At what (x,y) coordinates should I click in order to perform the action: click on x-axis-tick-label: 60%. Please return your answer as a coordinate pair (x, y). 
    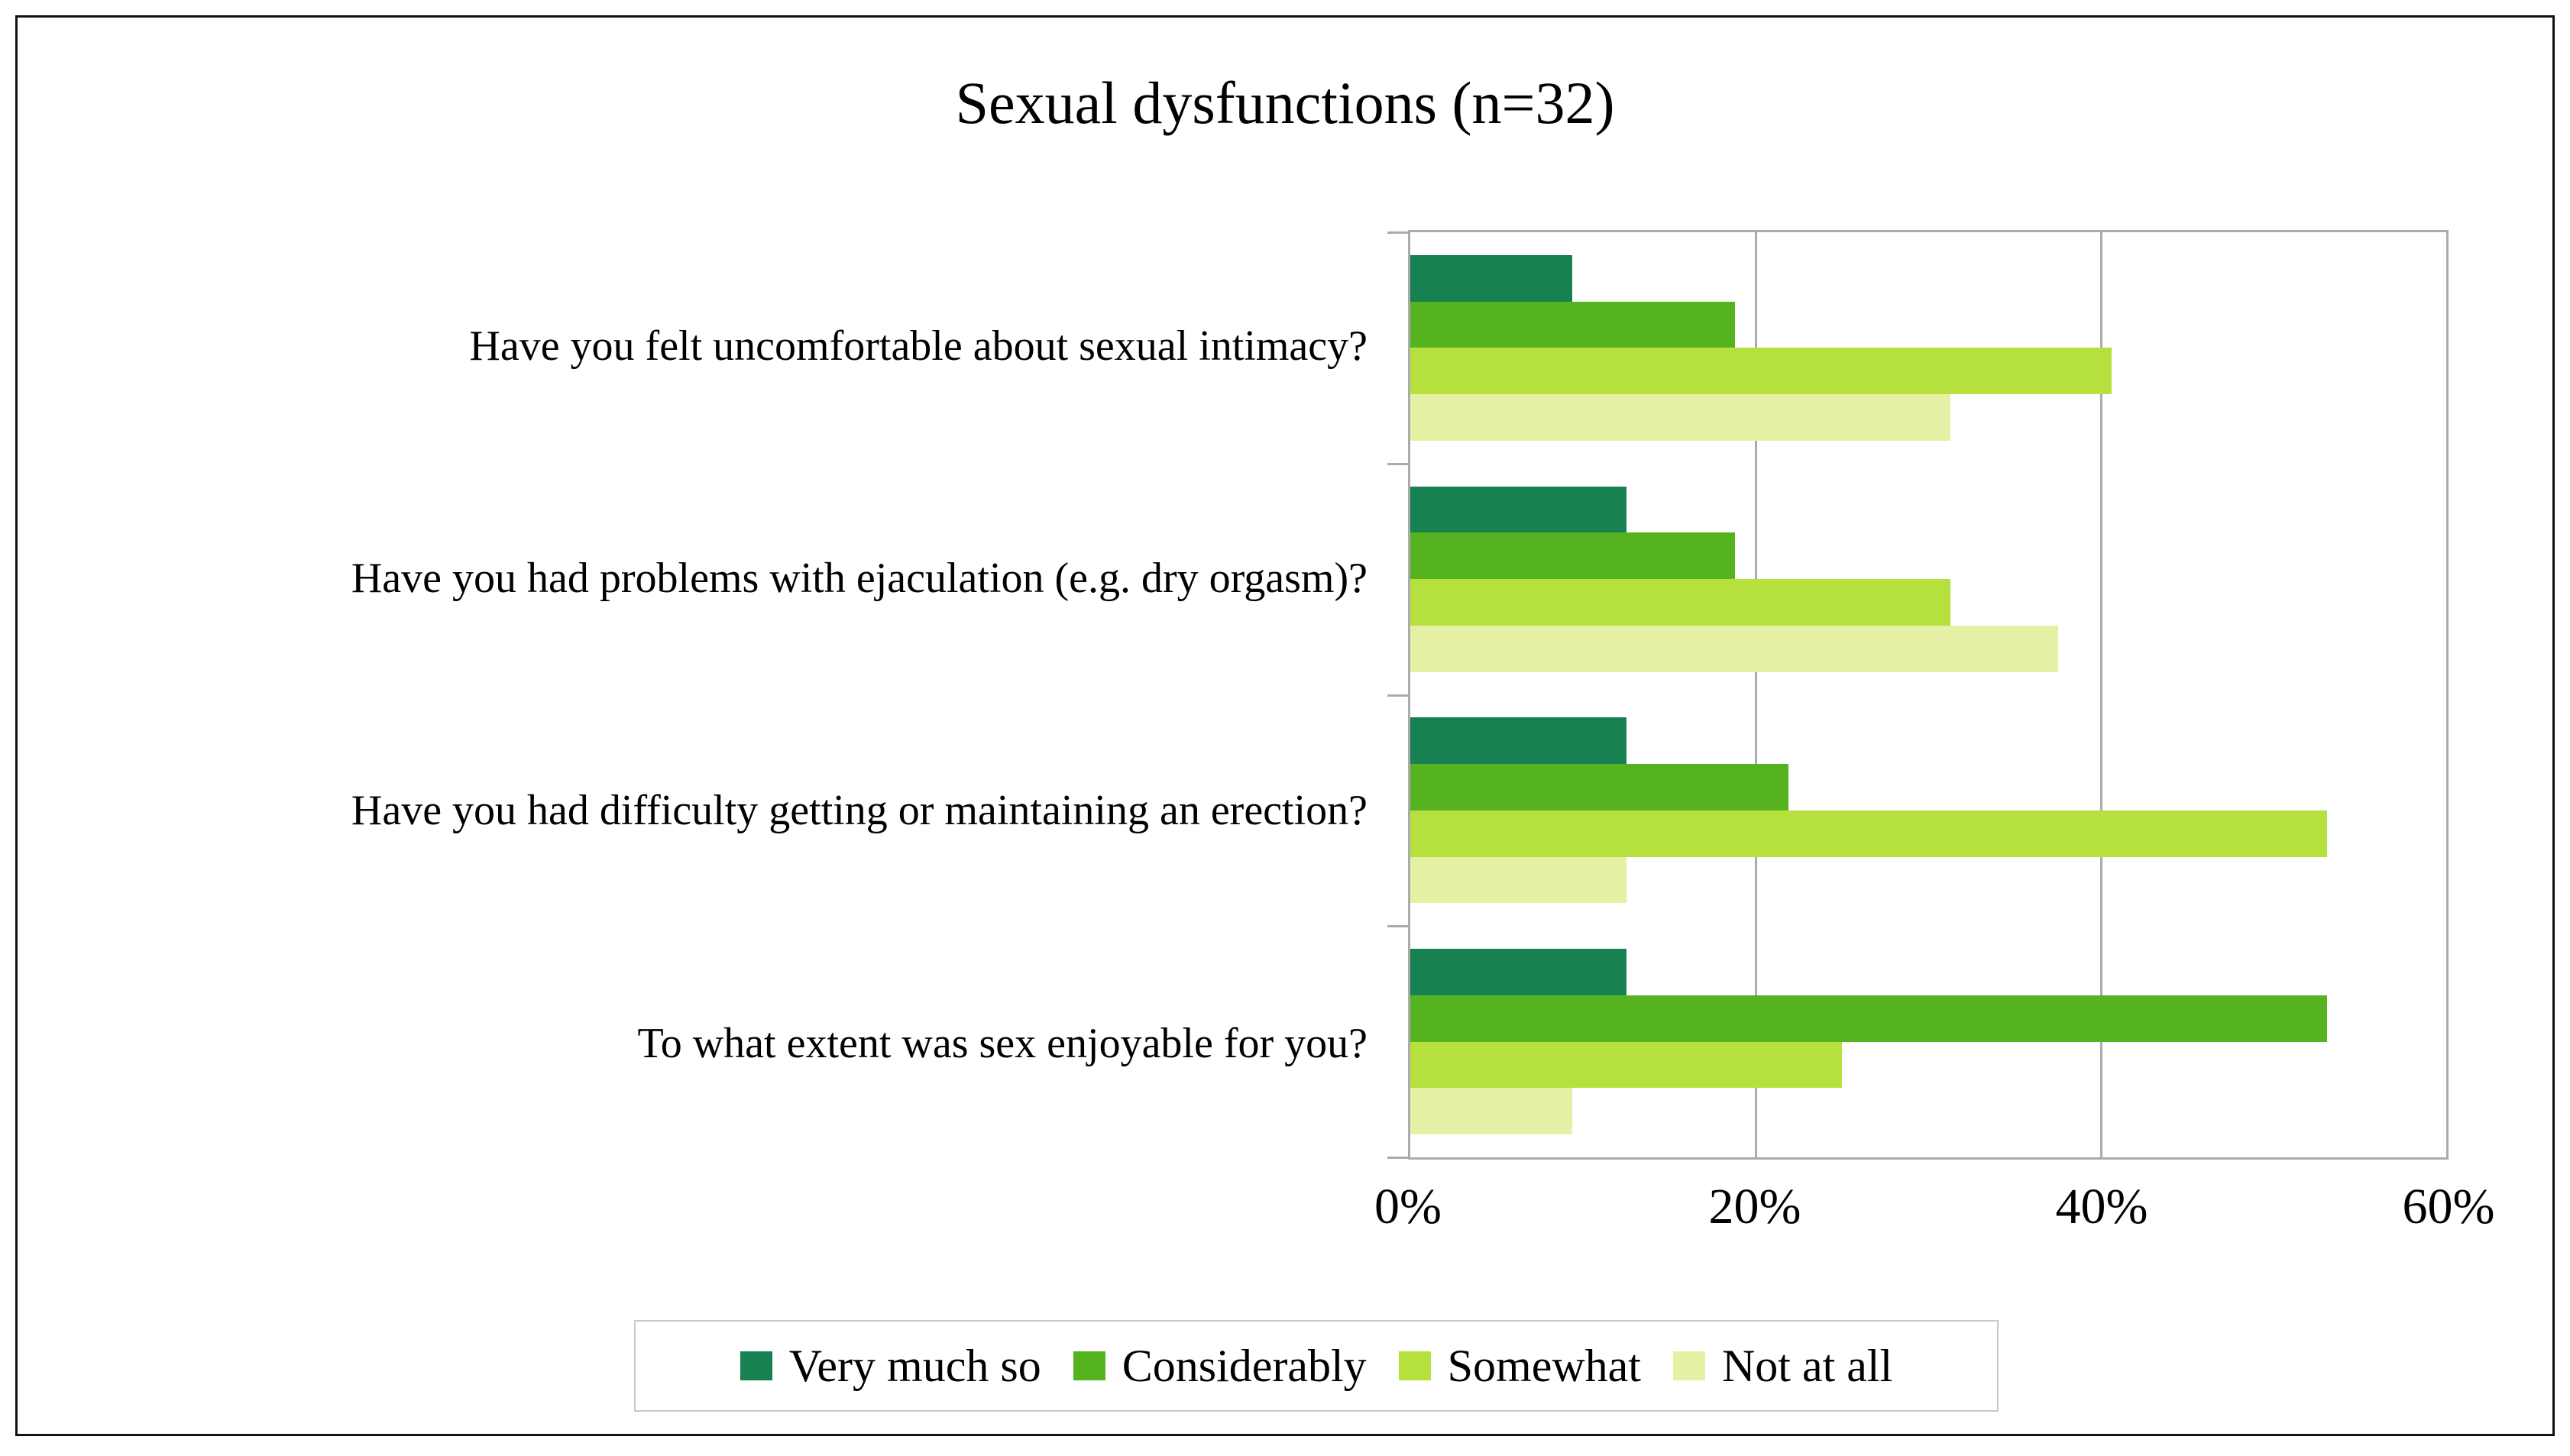
    Looking at the image, I should click on (2448, 1206).